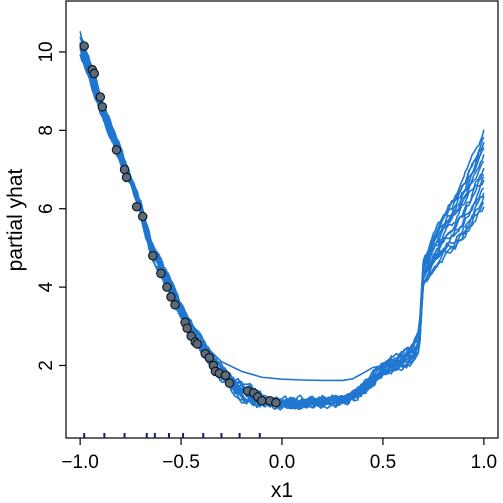 This screenshot has width=503, height=503. I want to click on x-tick-label: 1.0, so click(484, 462).